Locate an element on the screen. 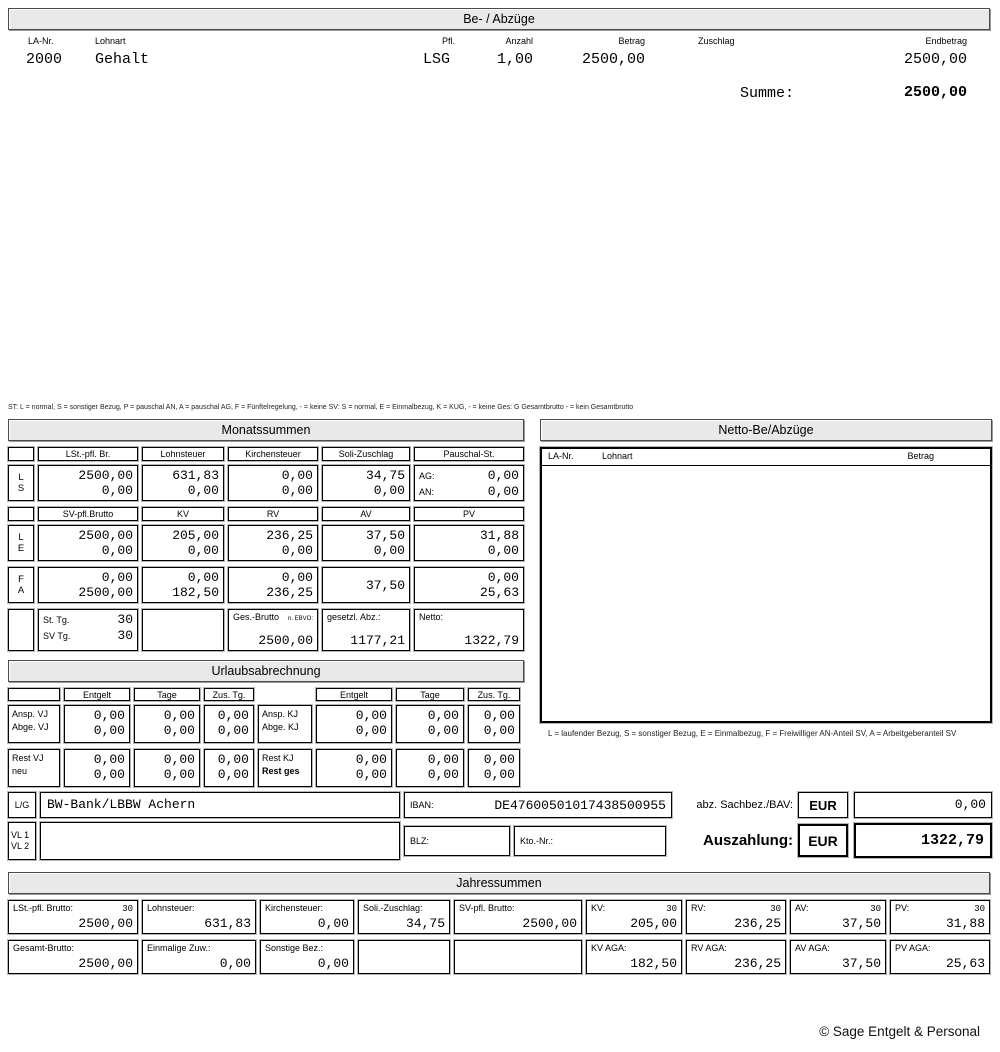  jahr-gesamt-brutto: Gesamt-Brutto: 2500,00 is located at coordinates (73, 957).